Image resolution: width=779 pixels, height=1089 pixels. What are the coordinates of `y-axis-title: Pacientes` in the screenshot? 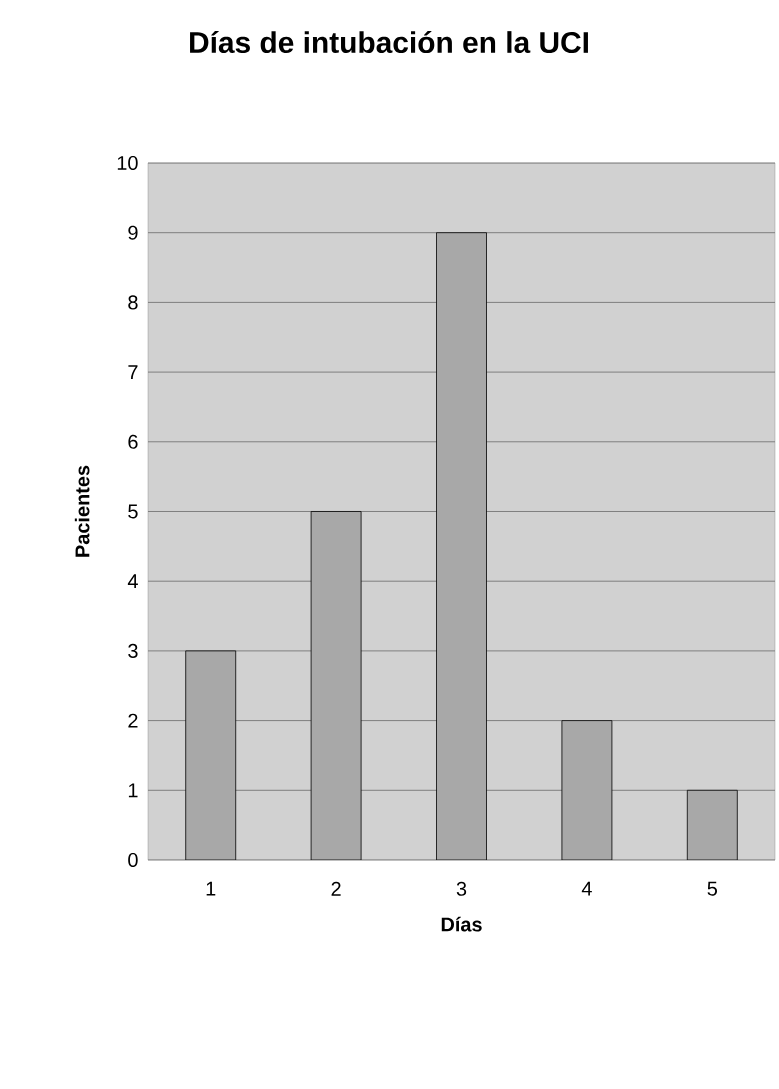 It's located at (82, 511).